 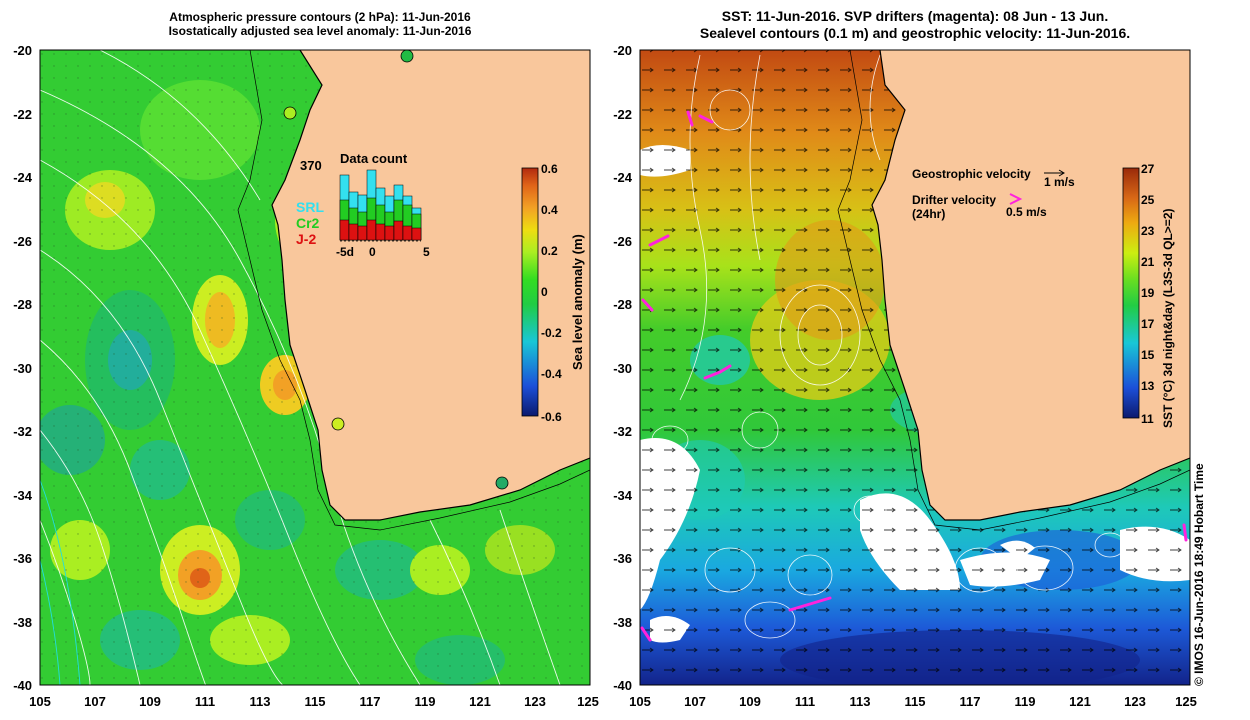 What do you see at coordinates (551, 333) in the screenshot?
I see `sla-colorbar-tick: -0.2` at bounding box center [551, 333].